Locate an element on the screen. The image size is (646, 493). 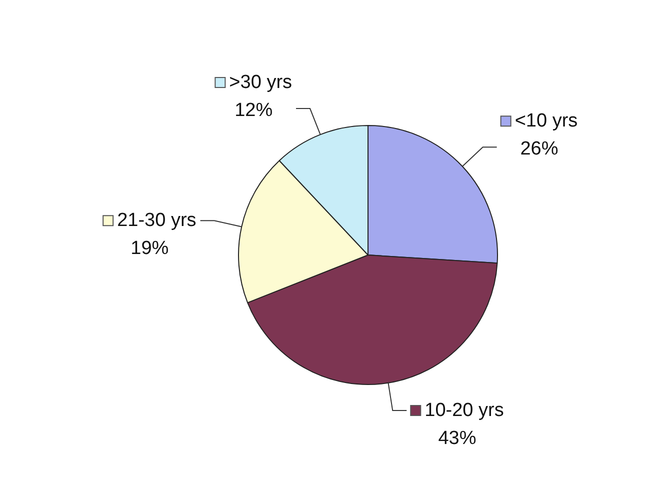
legend-label: 21-30 yrs is located at coordinates (156, 220).